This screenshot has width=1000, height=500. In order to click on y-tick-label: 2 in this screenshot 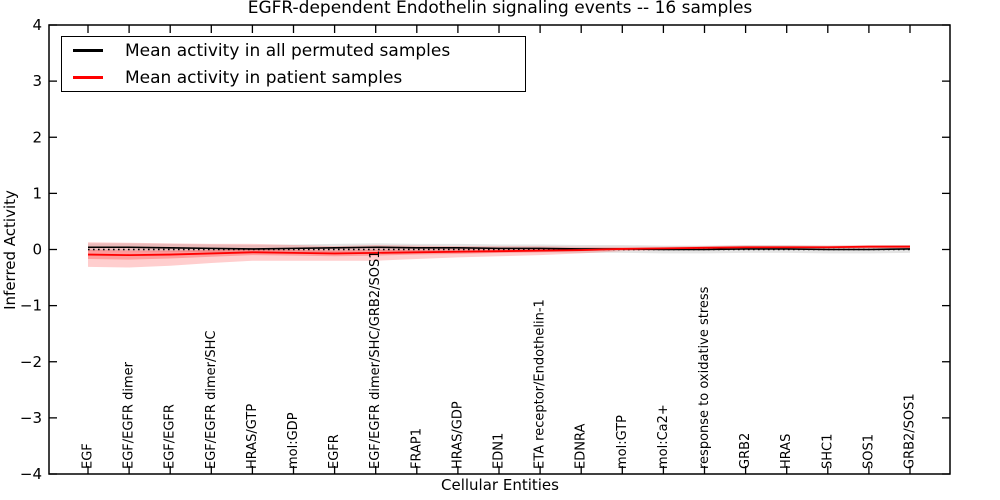, I will do `click(37, 137)`.